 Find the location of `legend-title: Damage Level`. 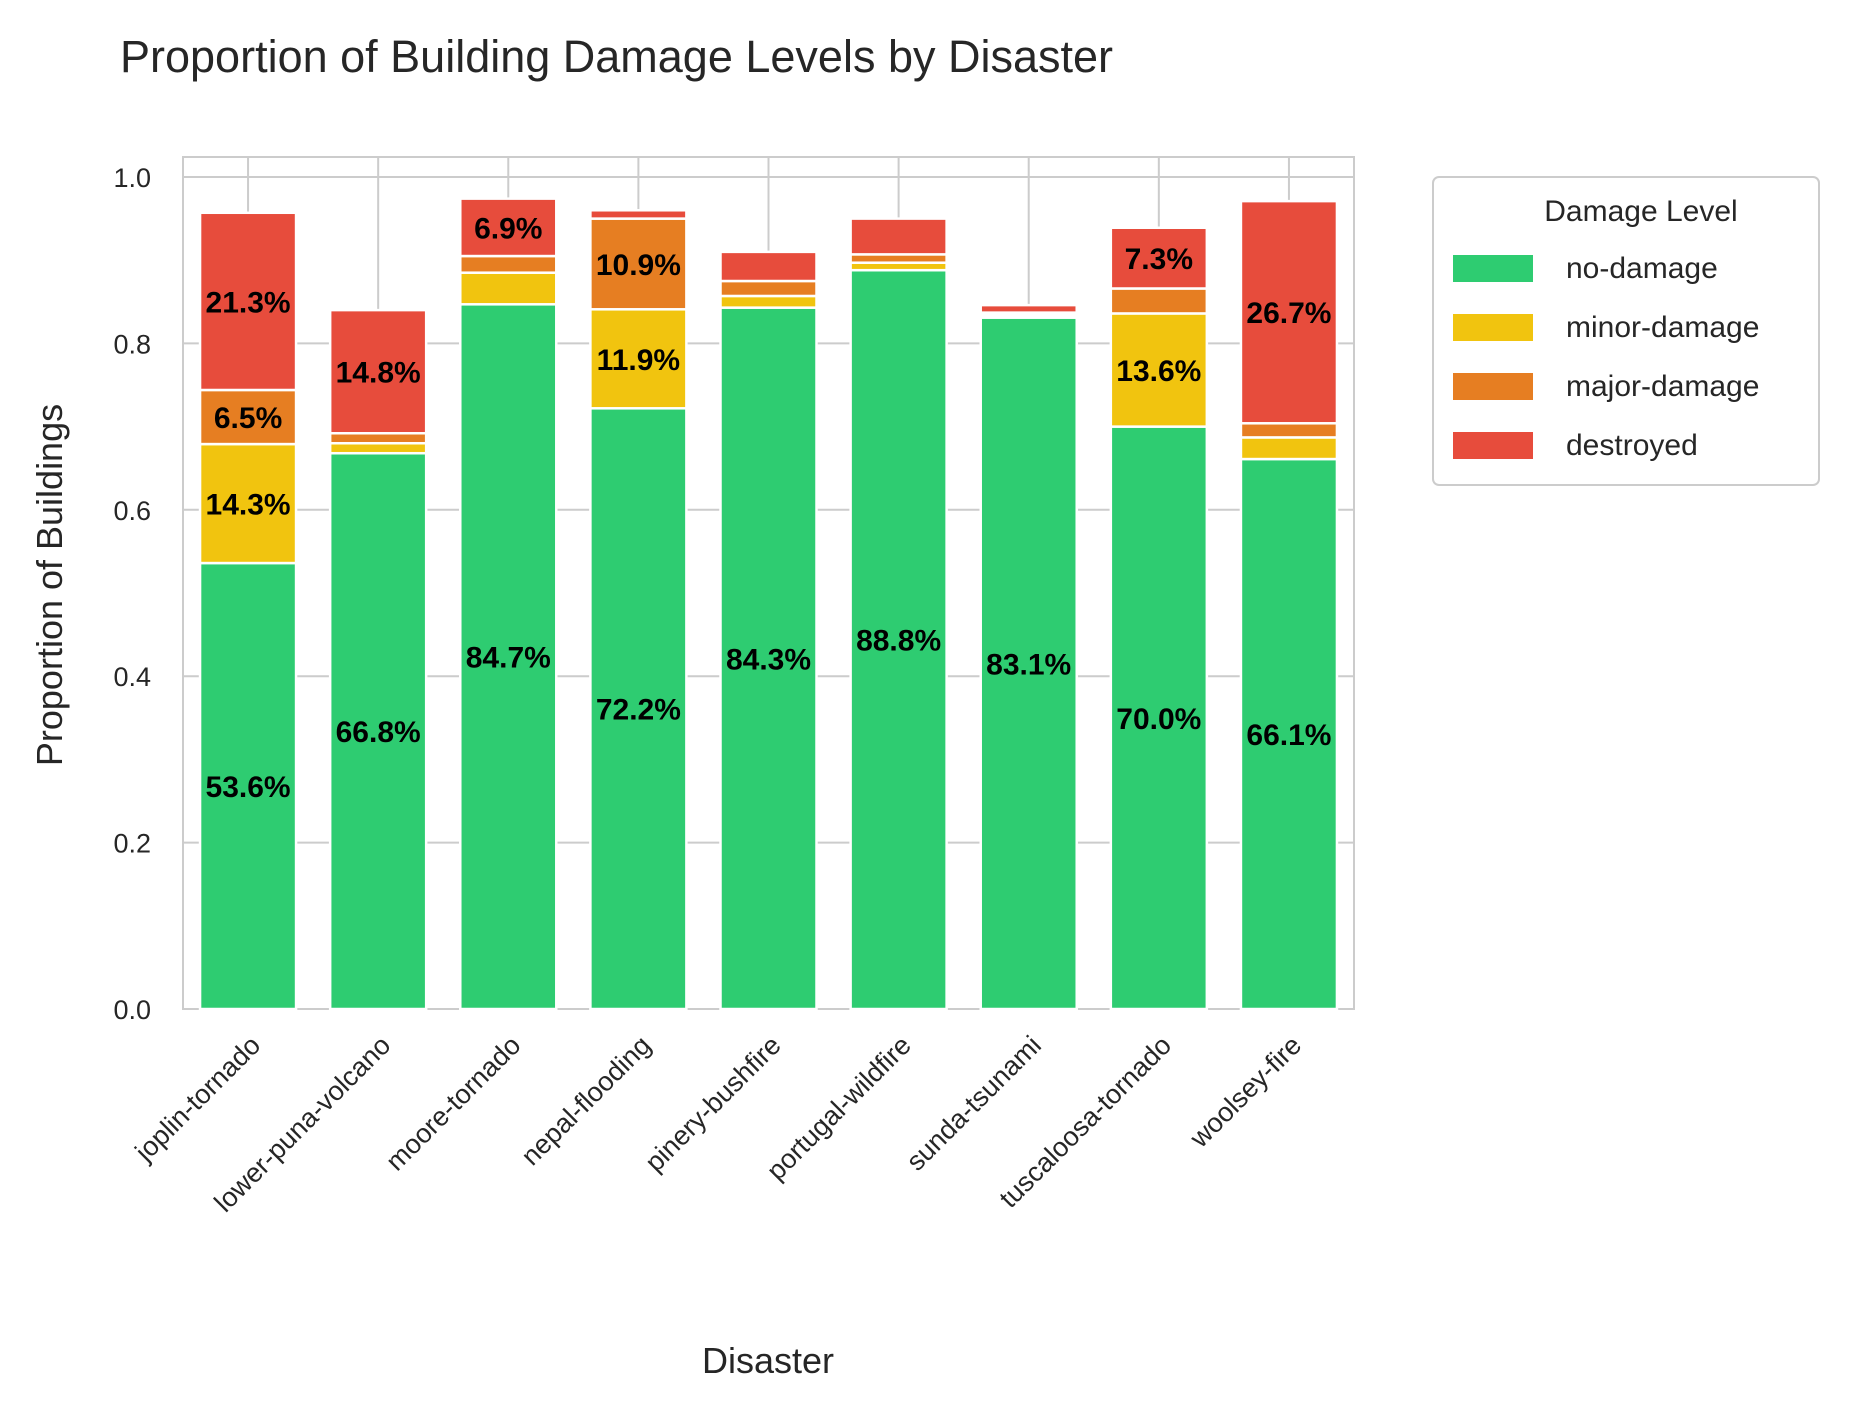

legend-title: Damage Level is located at coordinates (1640, 211).